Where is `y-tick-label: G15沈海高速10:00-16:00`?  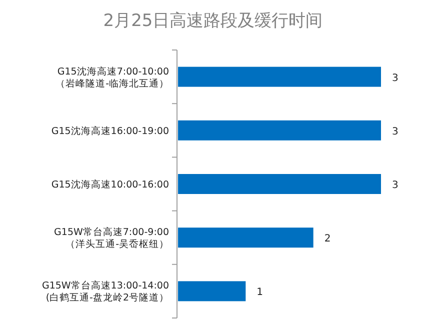 y-tick-label: G15沈海高速10:00-16:00 is located at coordinates (110, 184).